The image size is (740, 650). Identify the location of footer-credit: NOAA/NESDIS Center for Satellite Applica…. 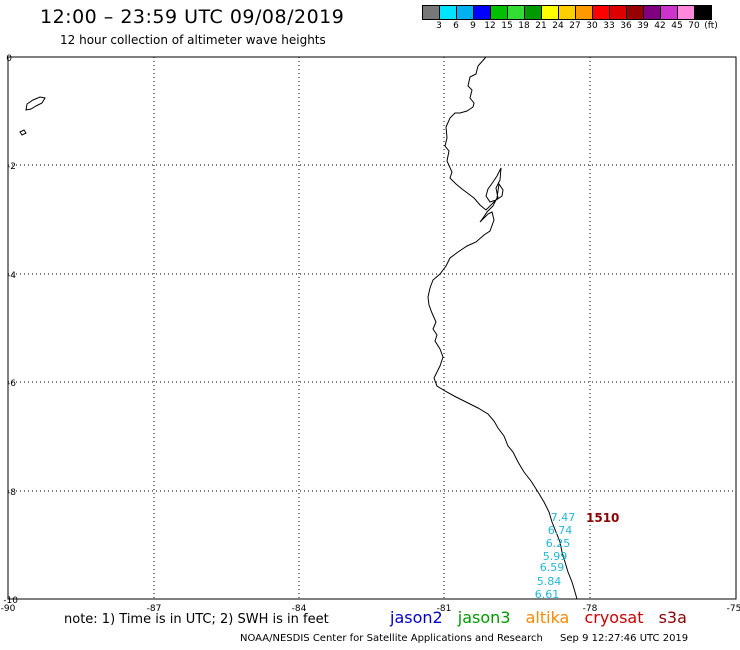
(391, 638).